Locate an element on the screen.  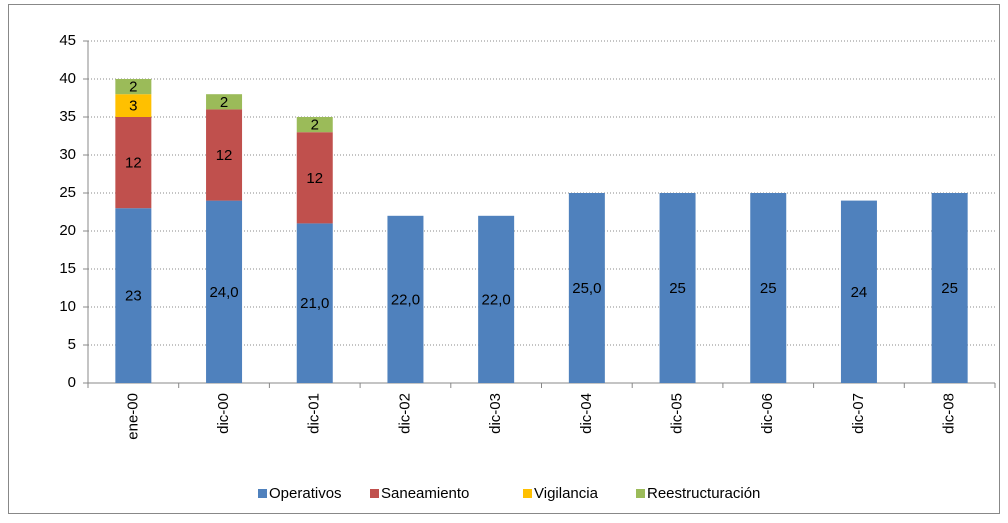
y-tick-label: 15 is located at coordinates (67, 268).